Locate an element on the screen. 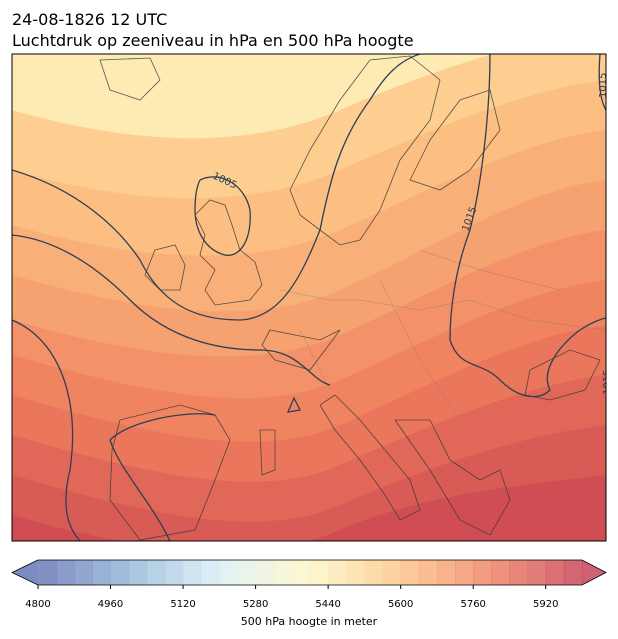  colorbar-tick-label: 4960 is located at coordinates (110, 604).